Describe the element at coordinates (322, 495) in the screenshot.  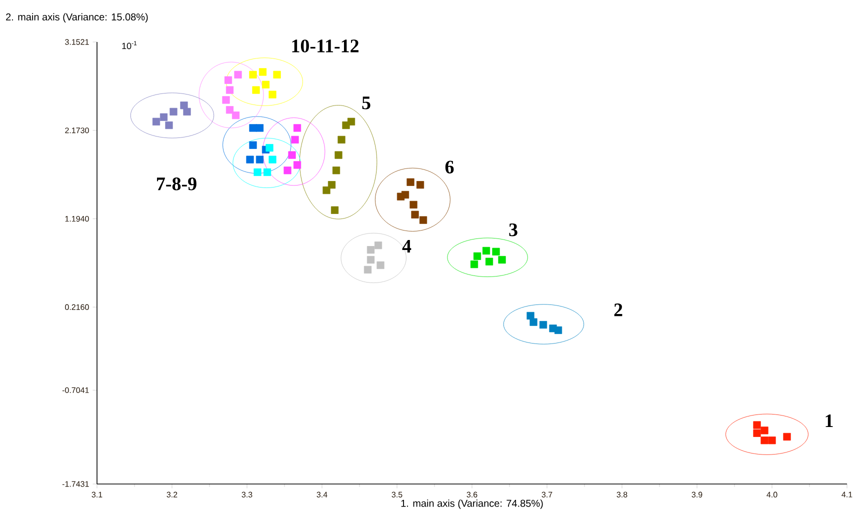
I see `x-tick-label: 3.4` at that location.